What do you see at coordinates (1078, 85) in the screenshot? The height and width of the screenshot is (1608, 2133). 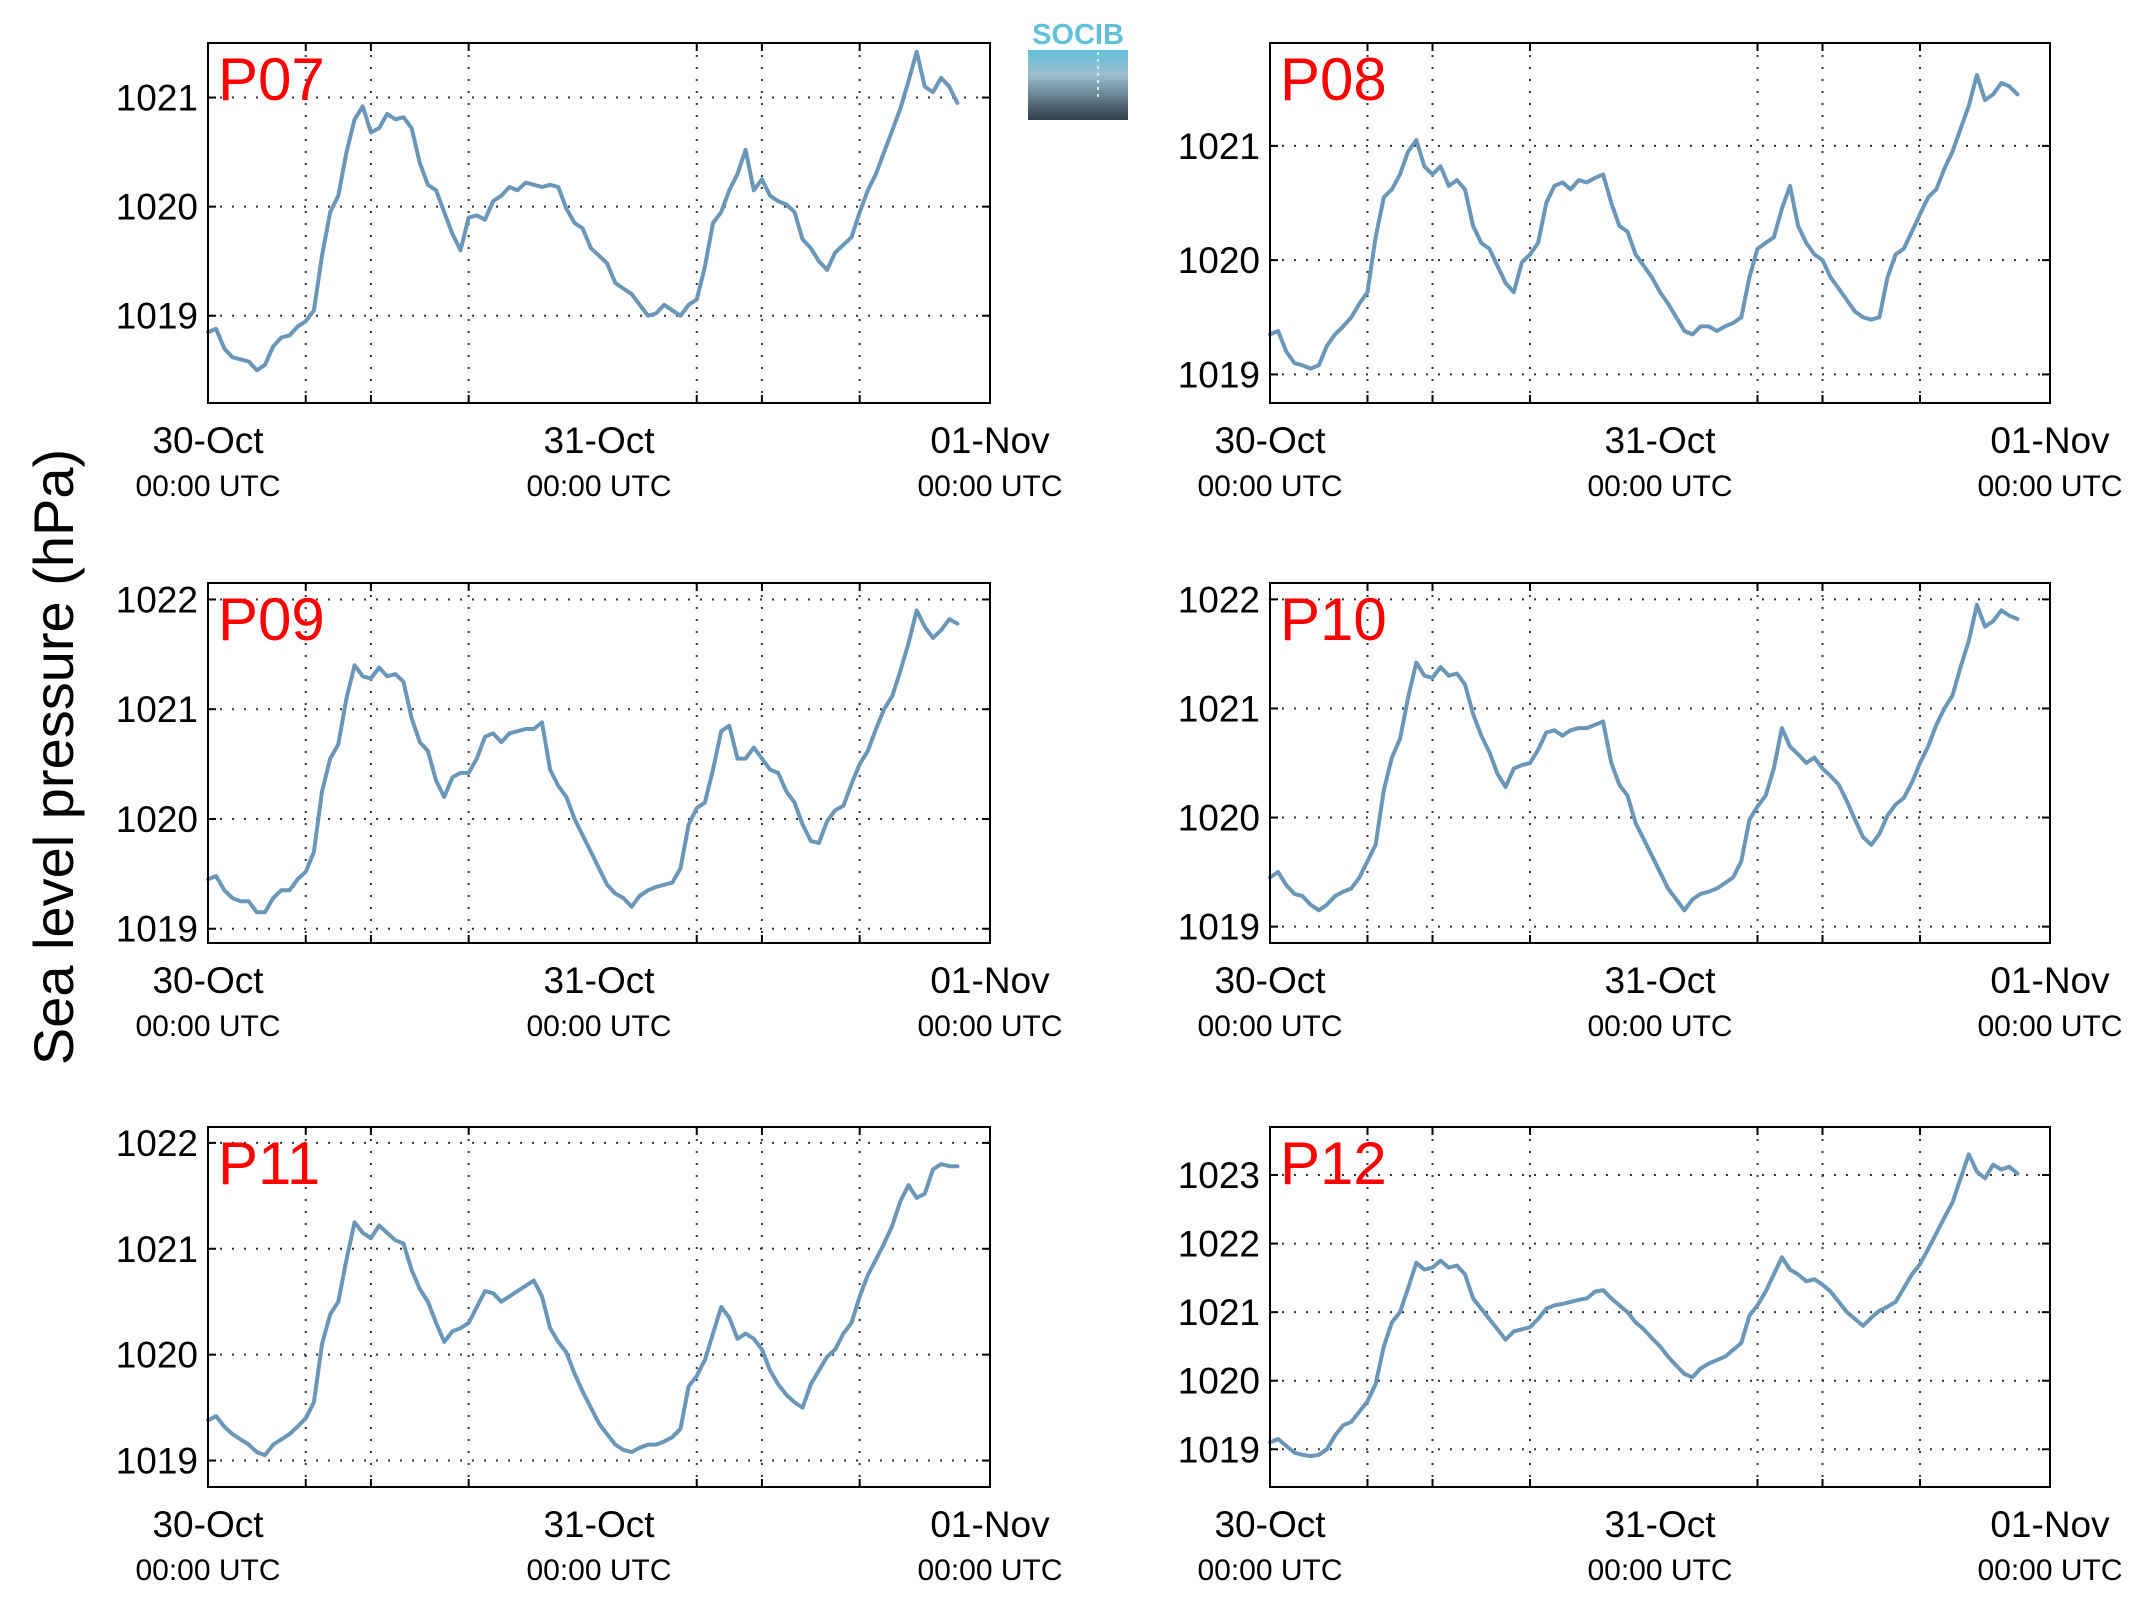 I see `logo-block` at bounding box center [1078, 85].